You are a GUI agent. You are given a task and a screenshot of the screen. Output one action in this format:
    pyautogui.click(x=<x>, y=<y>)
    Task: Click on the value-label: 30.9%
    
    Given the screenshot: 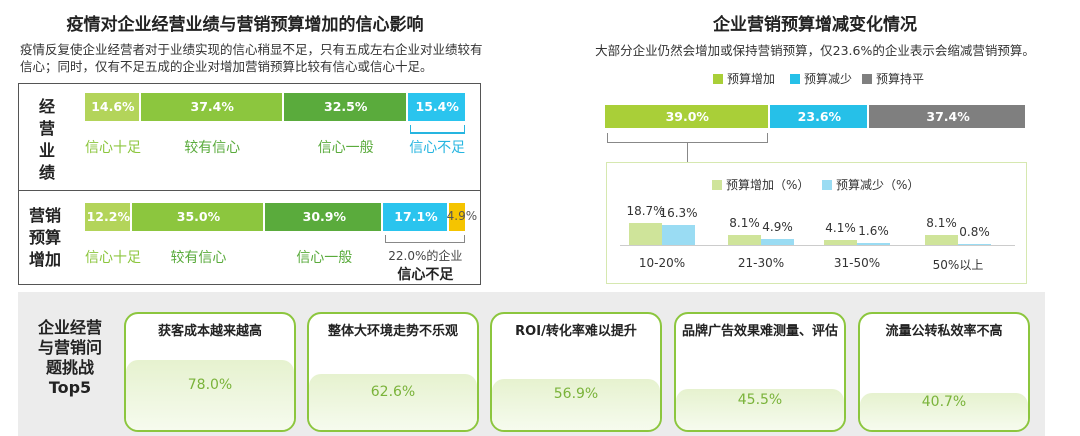 What is the action you would take?
    pyautogui.click(x=324, y=216)
    